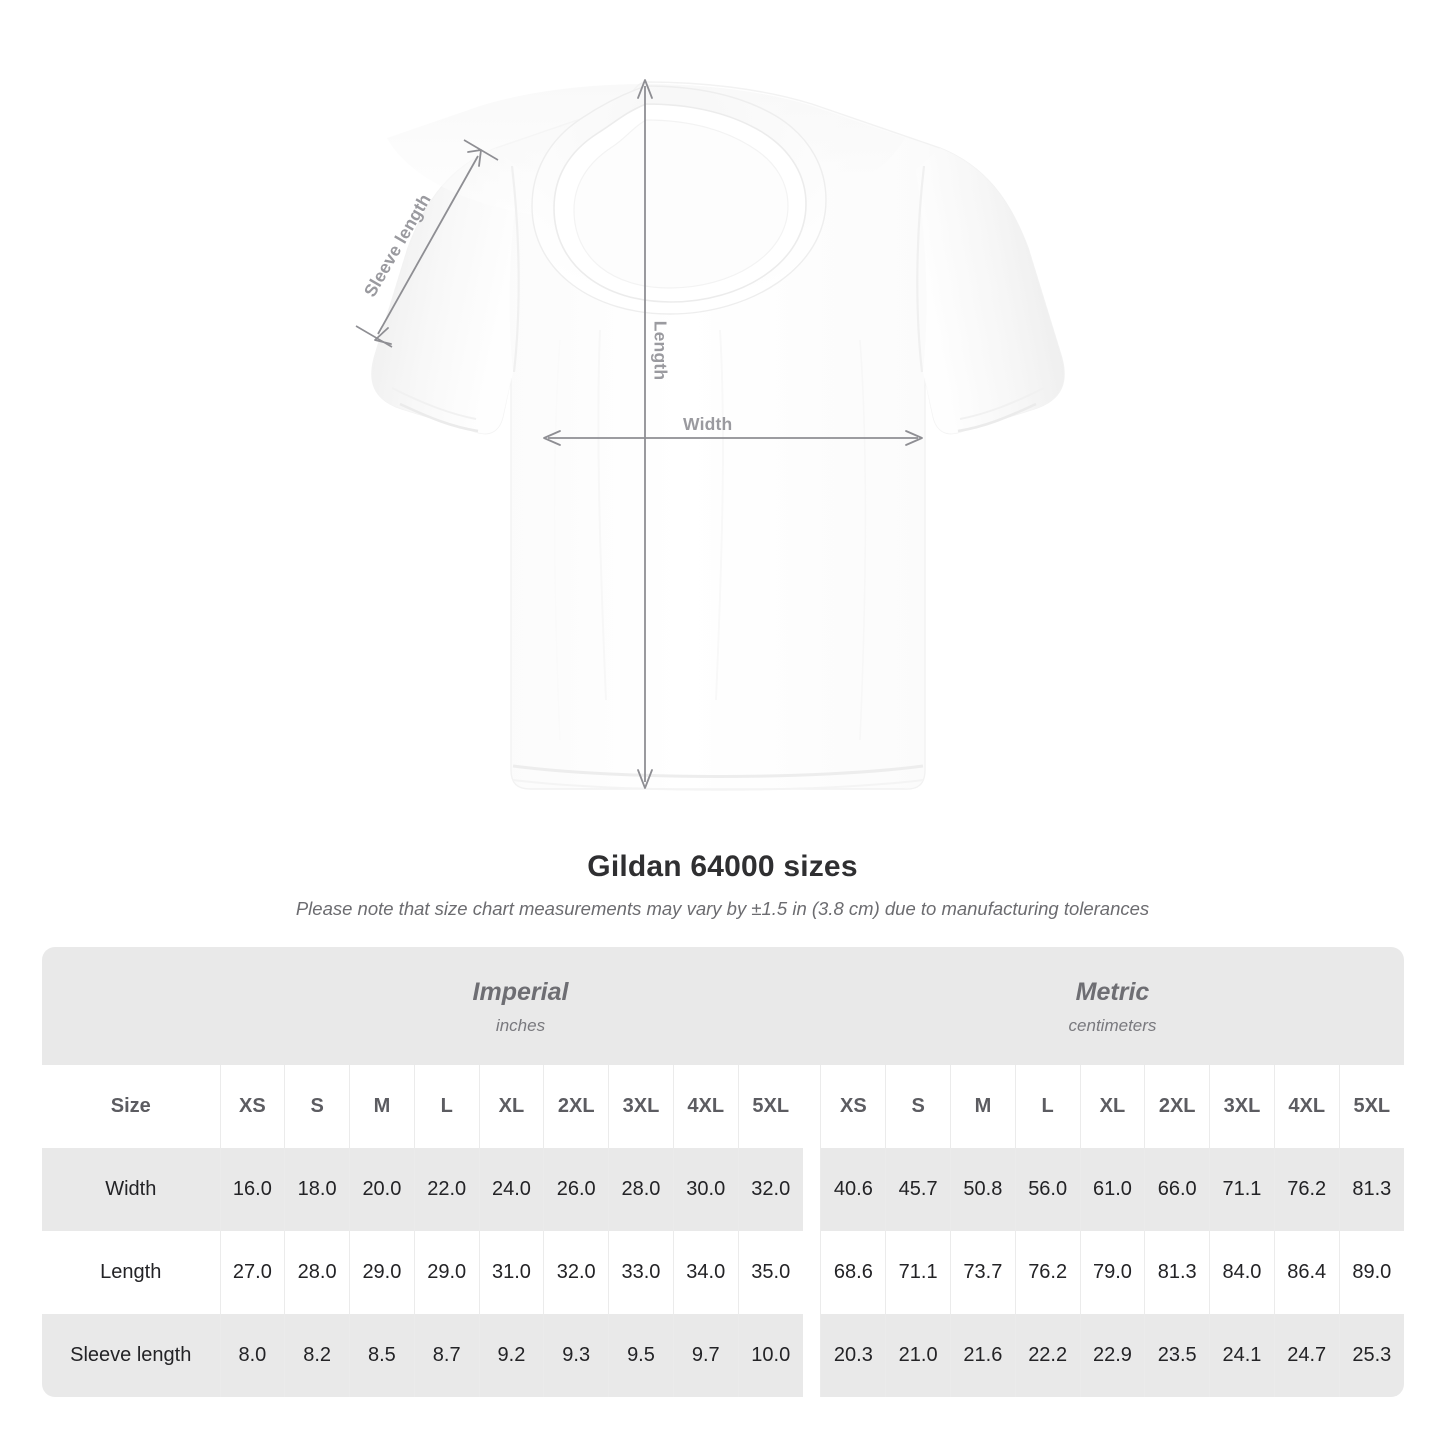 The height and width of the screenshot is (1445, 1445). What do you see at coordinates (1112, 1355) in the screenshot?
I see `cell-sleeve-length-metric-XL: 22.9` at bounding box center [1112, 1355].